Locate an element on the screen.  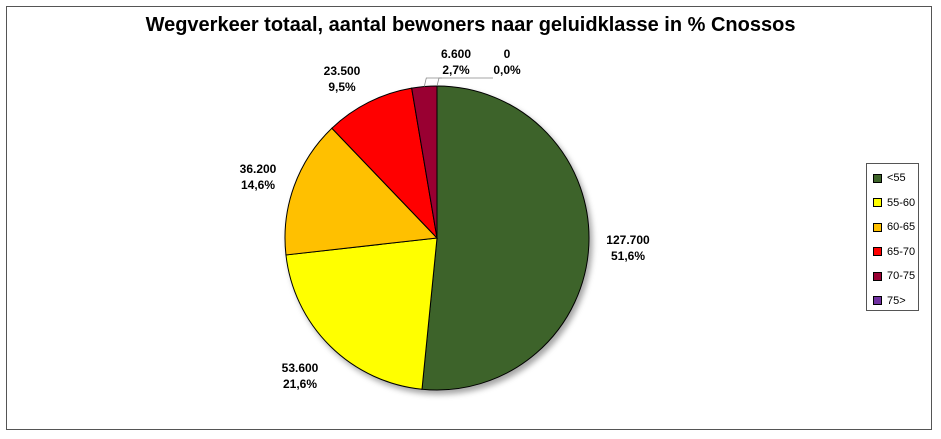
data-label-value: 53.600 is located at coordinates (300, 368).